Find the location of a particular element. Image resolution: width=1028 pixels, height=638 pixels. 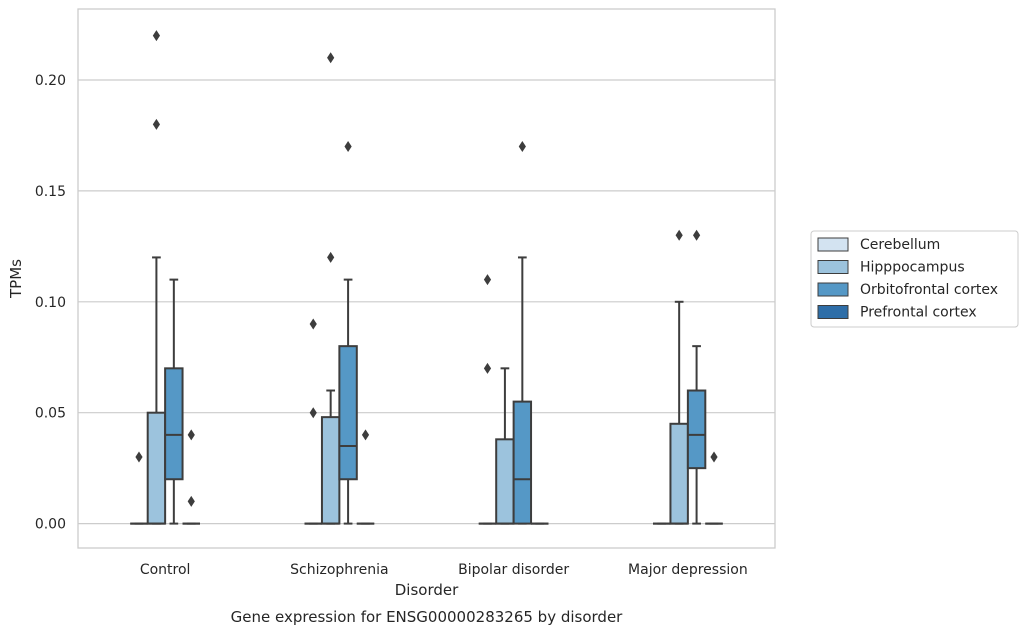

y-axis-ticks: 0.00 0.05 0.10 0.15 0.20 is located at coordinates (50, 303).